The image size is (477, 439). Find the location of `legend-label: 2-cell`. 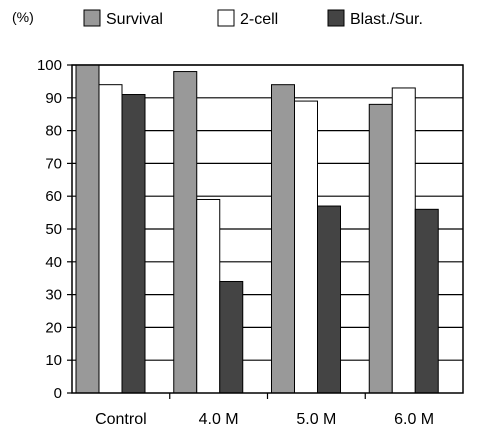

legend-label: 2-cell is located at coordinates (259, 19).